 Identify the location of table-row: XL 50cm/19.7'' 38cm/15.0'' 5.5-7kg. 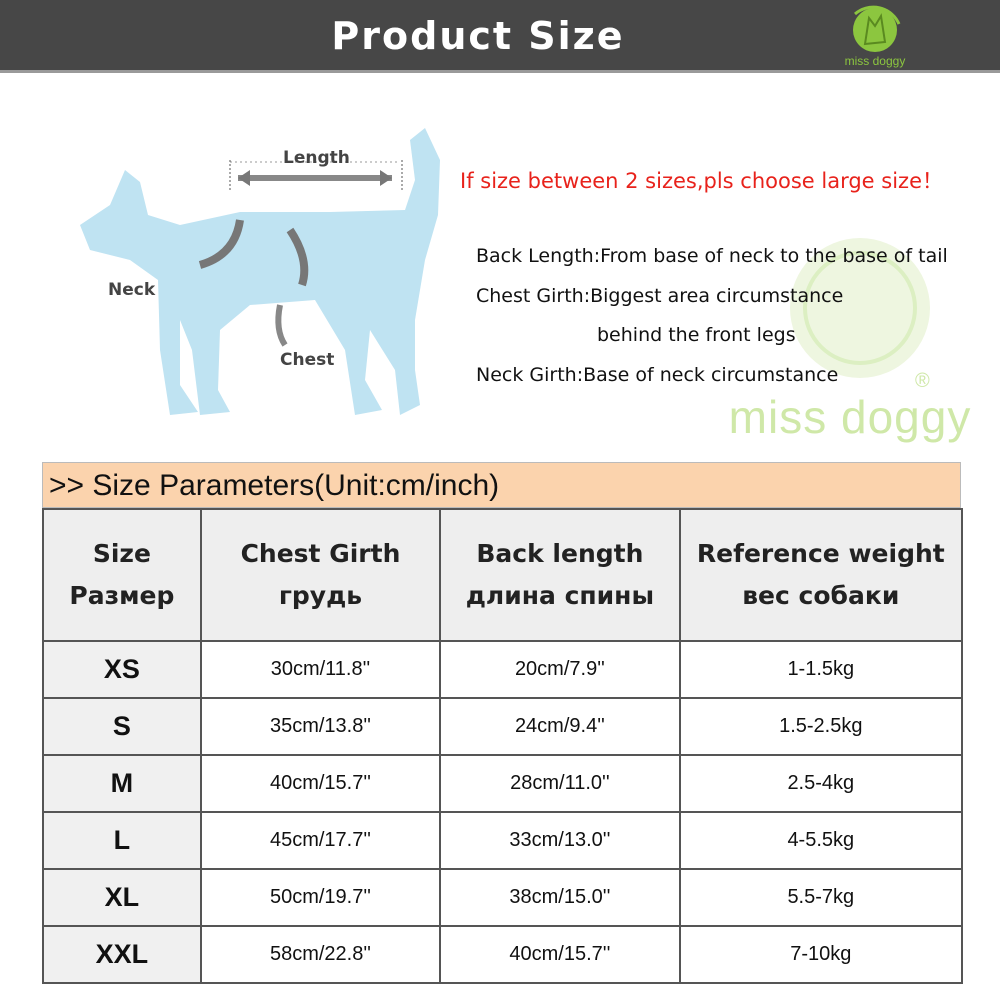
(503, 897).